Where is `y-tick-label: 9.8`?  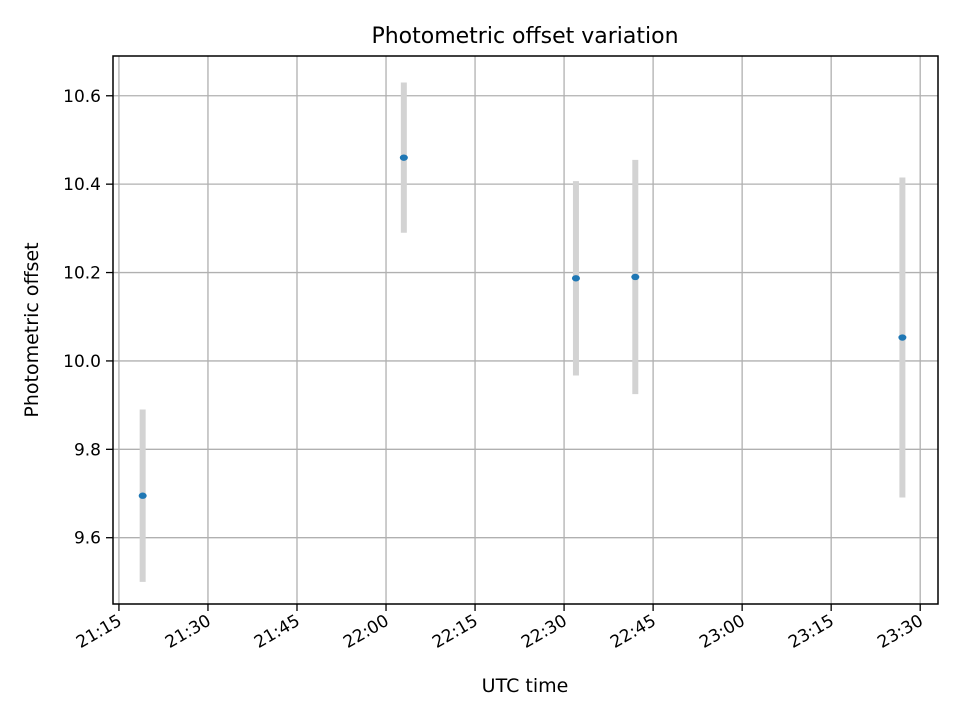
y-tick-label: 9.8 is located at coordinates (87, 450).